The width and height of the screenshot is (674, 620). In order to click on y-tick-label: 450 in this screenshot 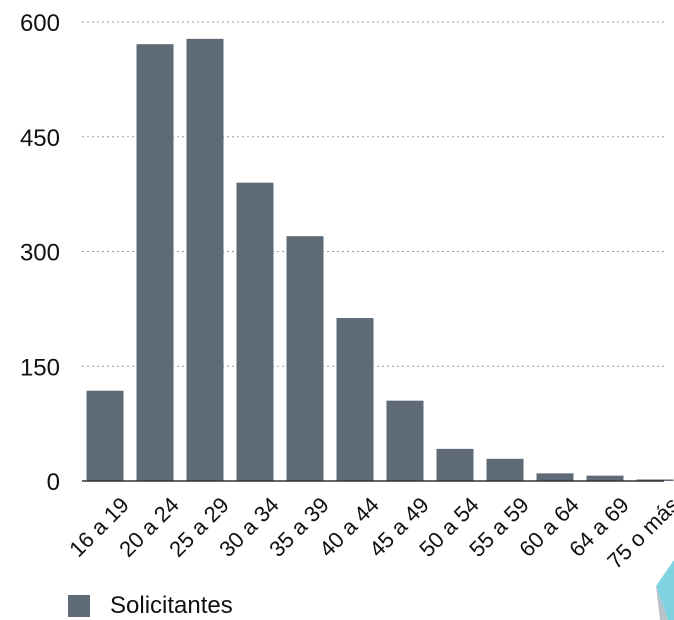, I will do `click(40, 138)`.